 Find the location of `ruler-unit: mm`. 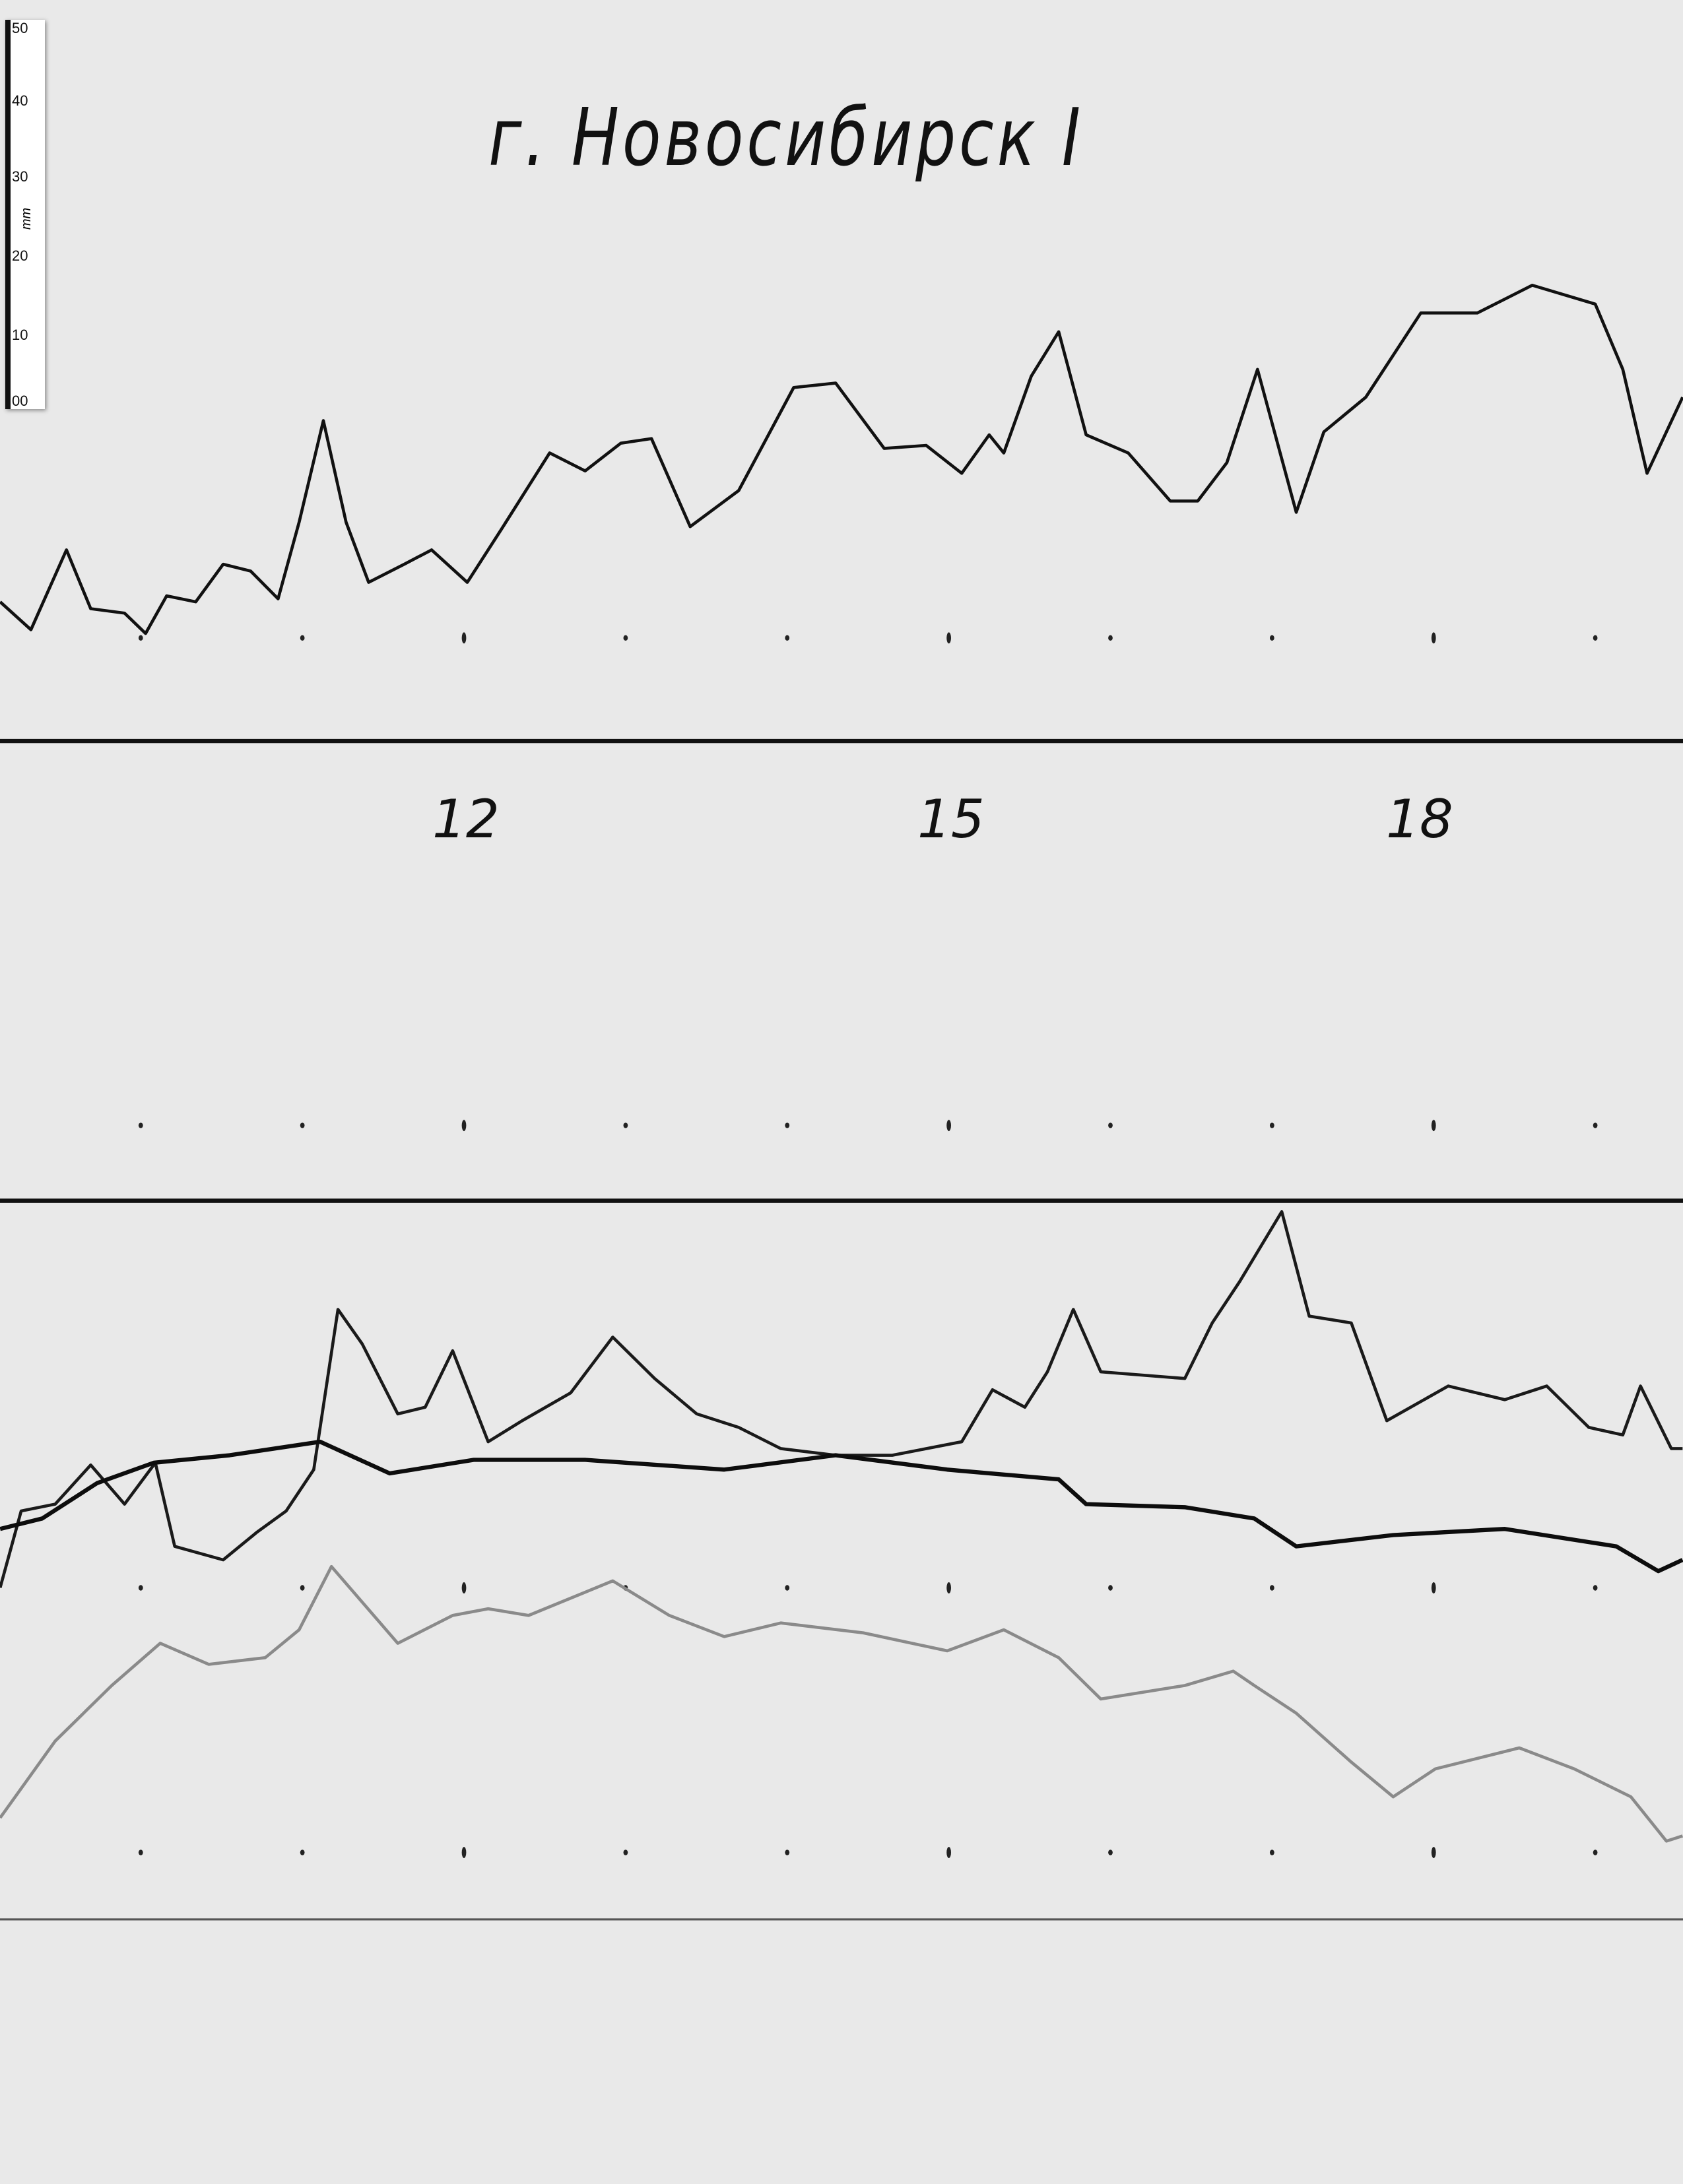

ruler-unit: mm is located at coordinates (26, 218).